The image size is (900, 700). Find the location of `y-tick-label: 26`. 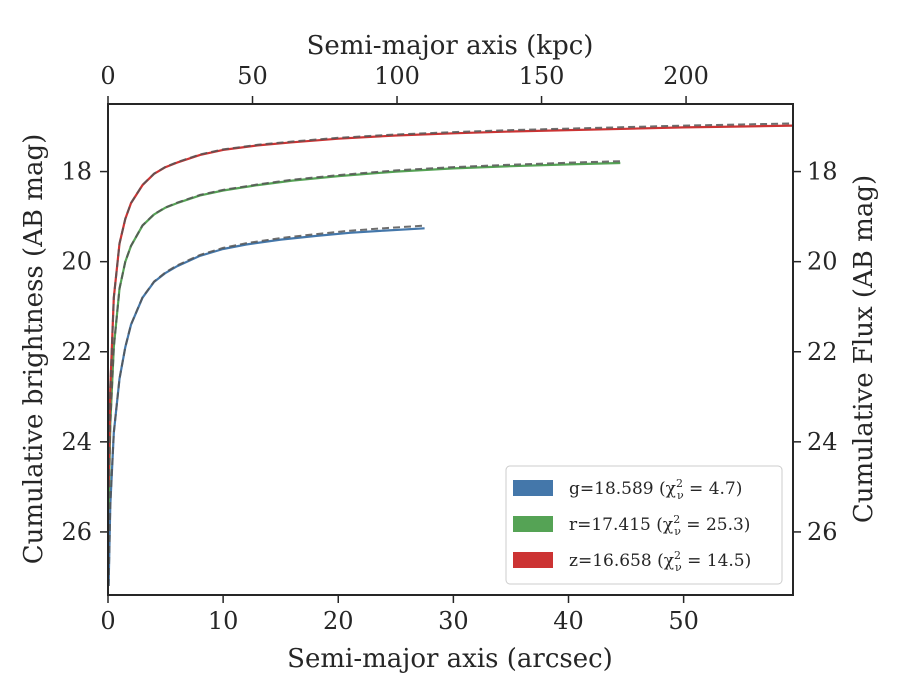

y-tick-label: 26 is located at coordinates (76, 532).